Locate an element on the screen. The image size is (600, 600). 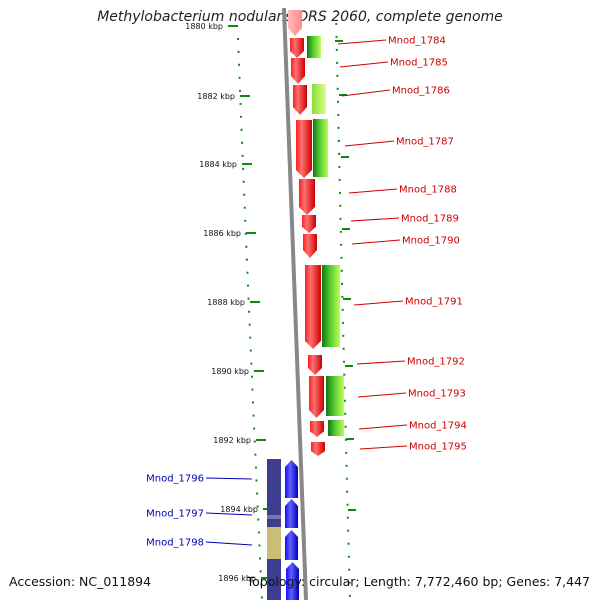
gene-label-mnod-1785: Mnod_1785 is located at coordinates (419, 63).